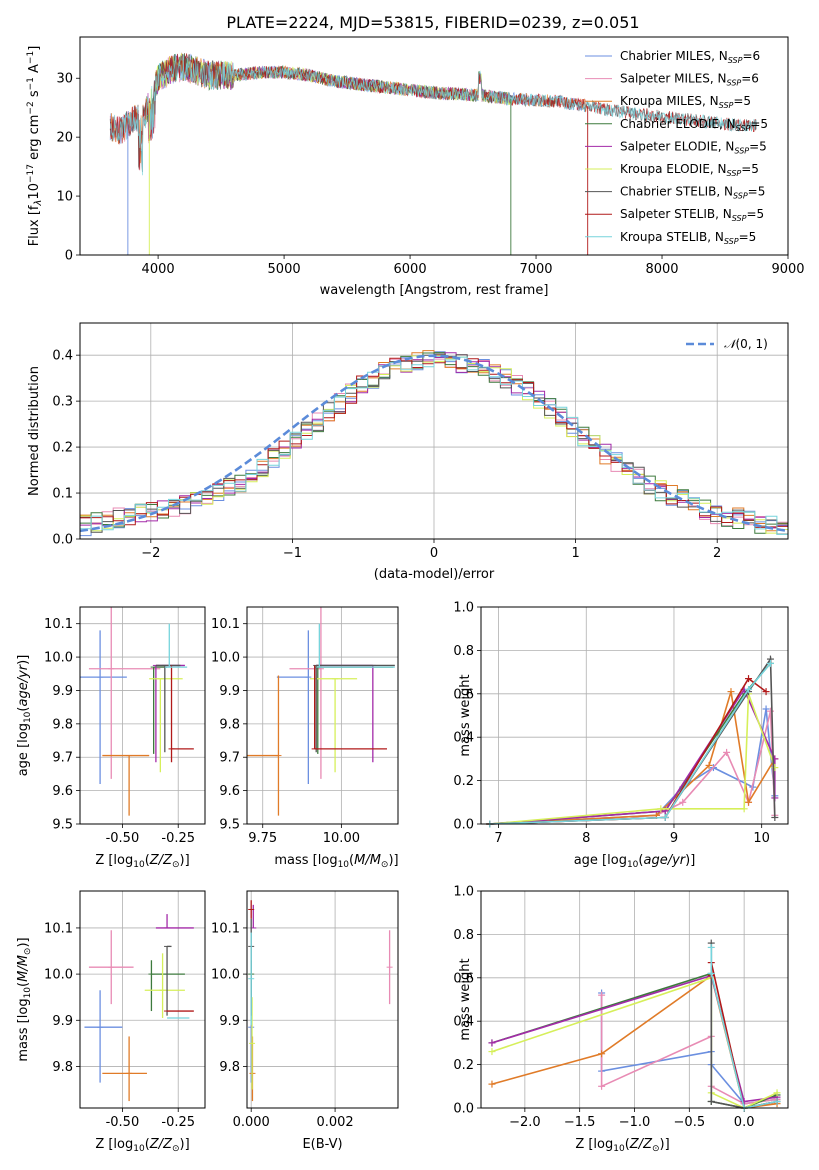 This screenshot has width=819, height=1170. Describe the element at coordinates (692, 215) in the screenshot. I see `legend-label: Salpeter STELIB, NSSP=5` at that location.